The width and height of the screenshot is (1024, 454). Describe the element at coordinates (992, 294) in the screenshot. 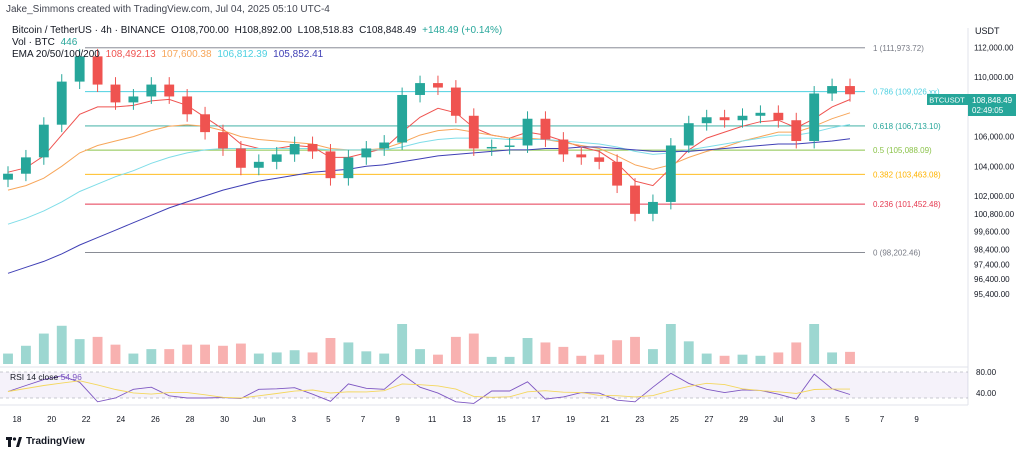

I see `price-tick: 95,400.00` at that location.